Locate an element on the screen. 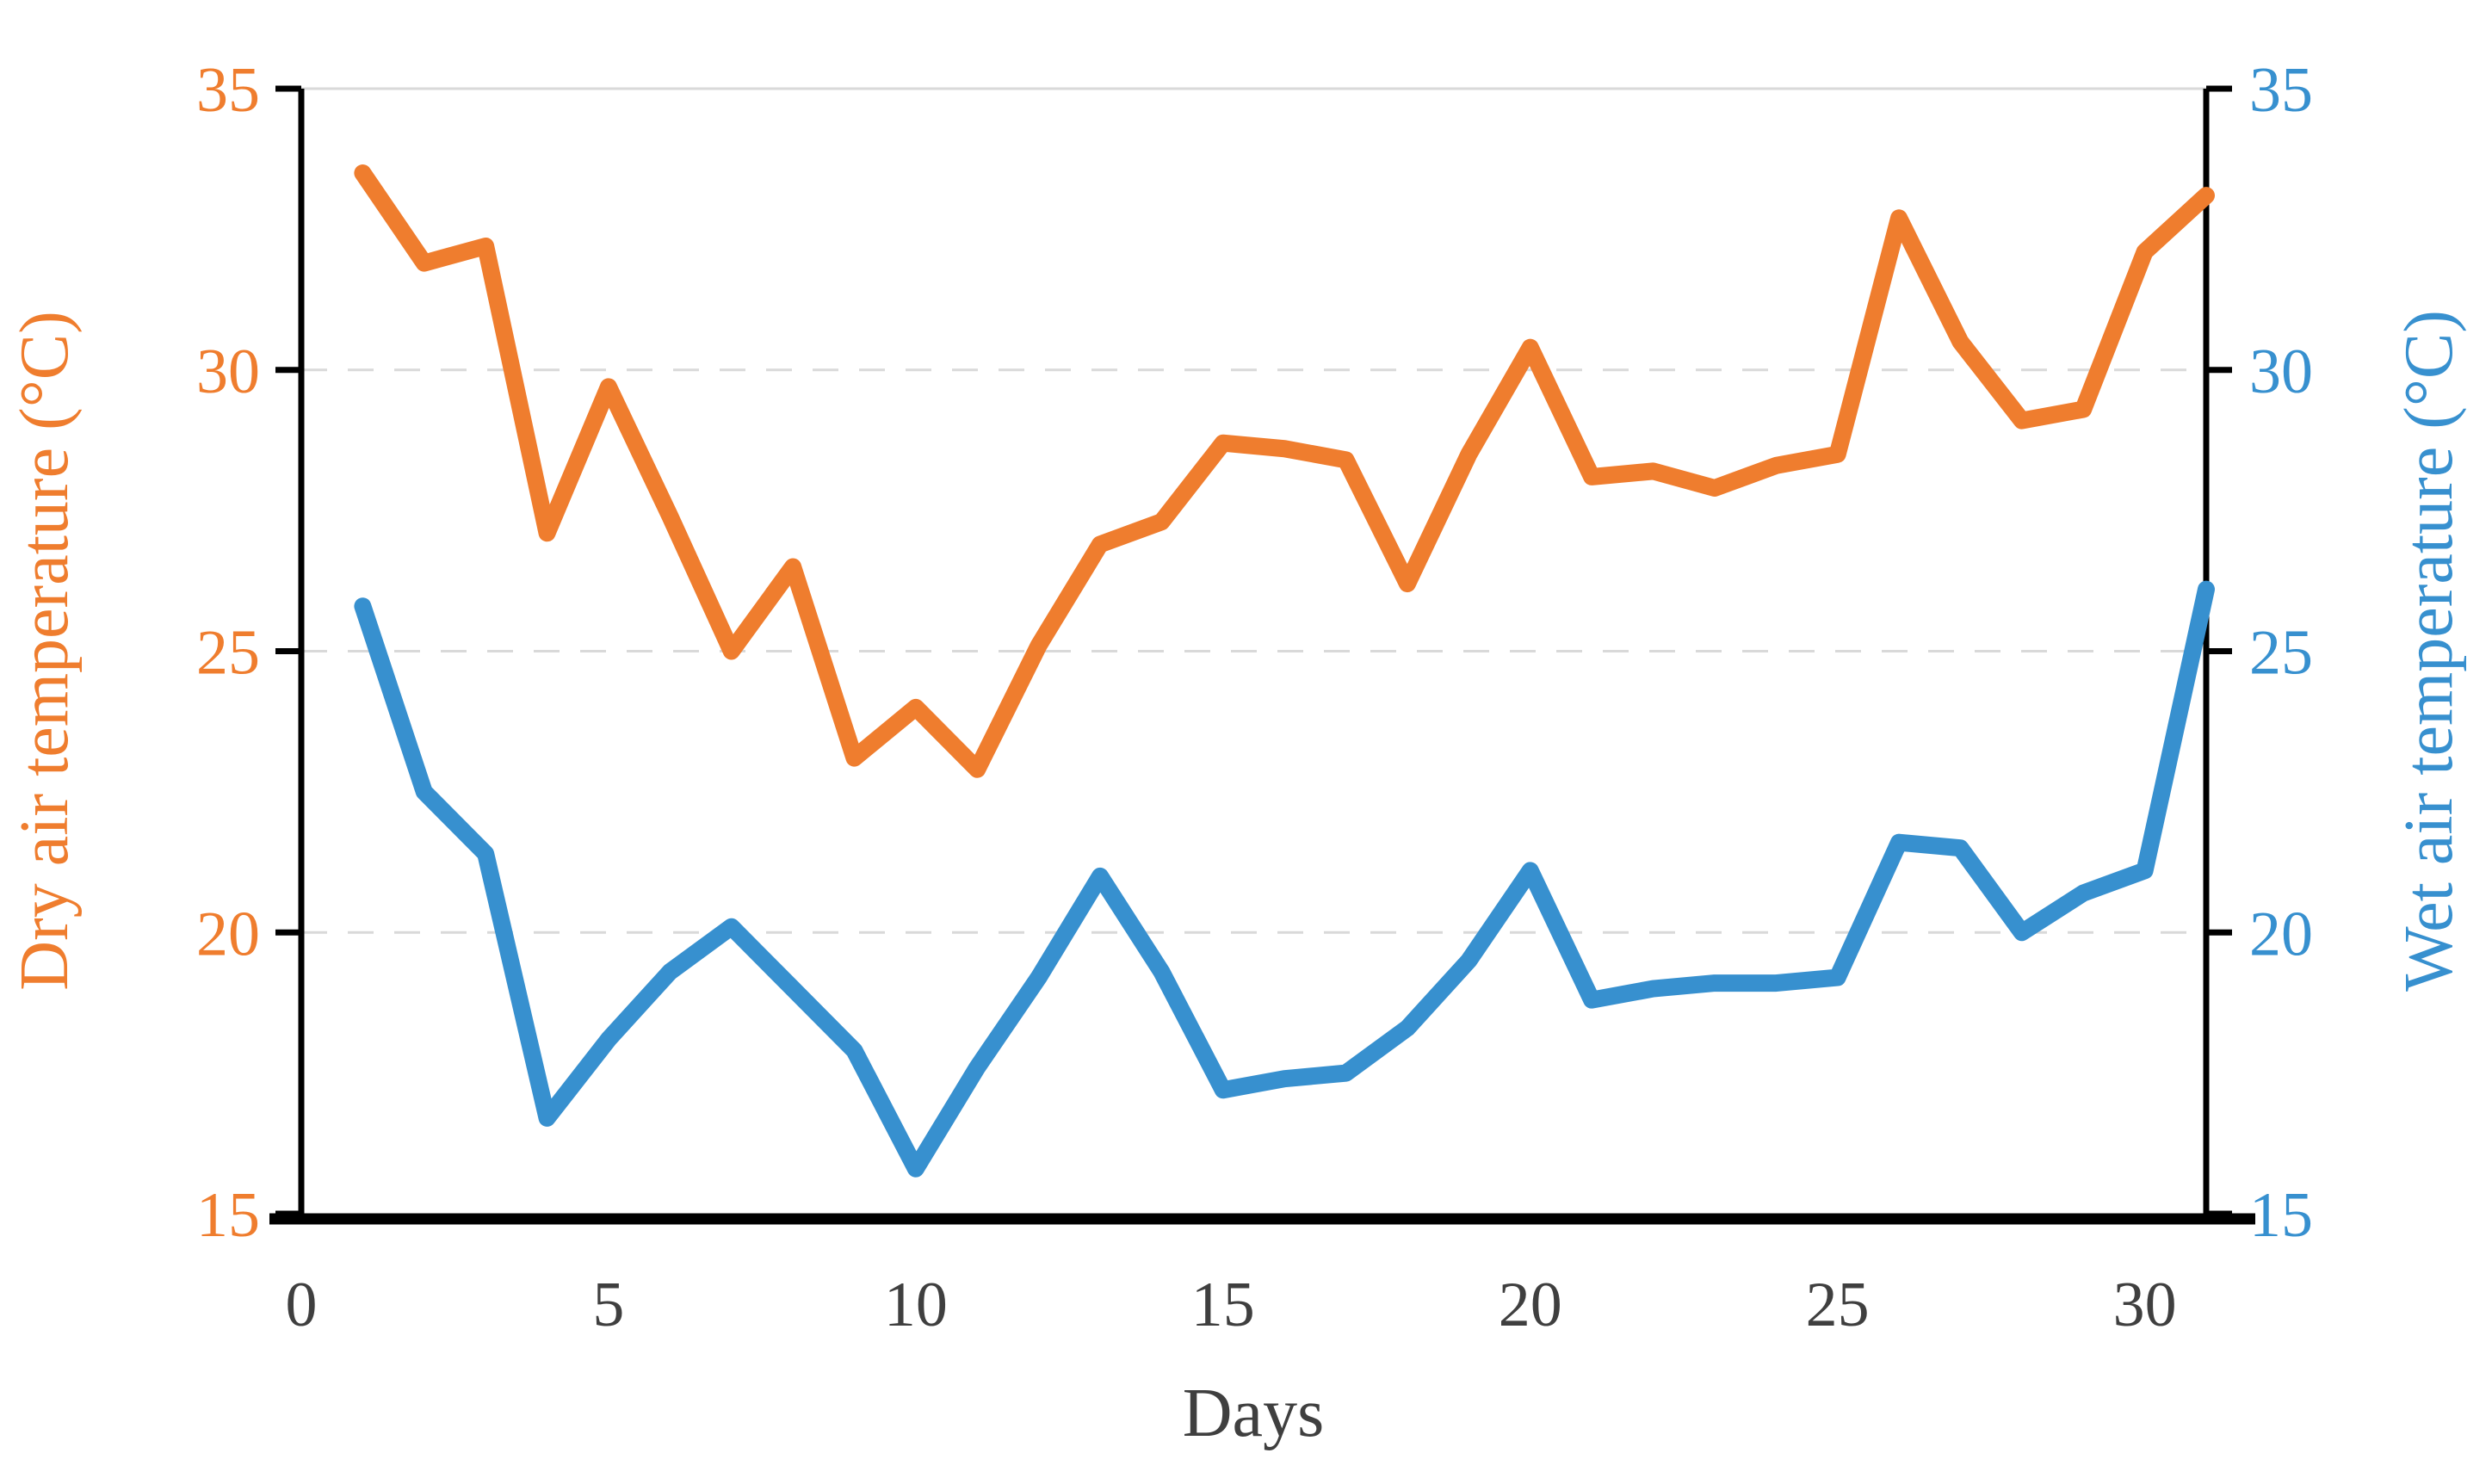  right-tick-label-25: 25 is located at coordinates (2281, 653).